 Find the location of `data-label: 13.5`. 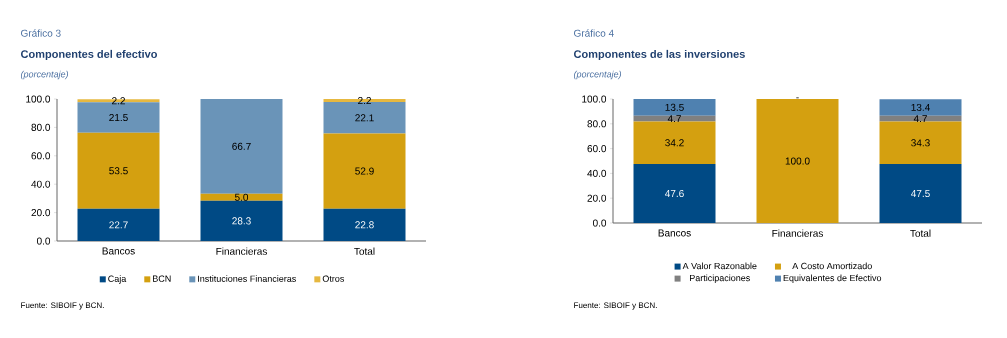

data-label: 13.5 is located at coordinates (674, 107).